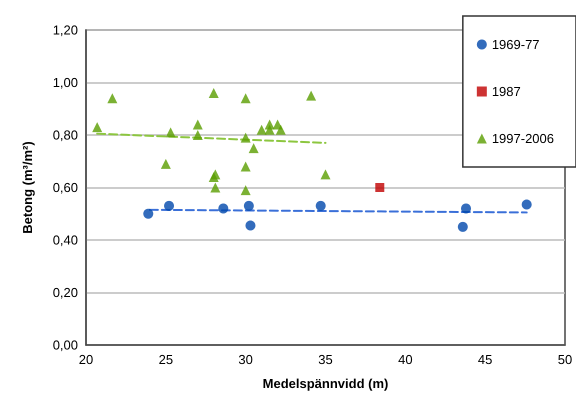 The height and width of the screenshot is (414, 584). What do you see at coordinates (485, 359) in the screenshot?
I see `x-tick-label: 45` at bounding box center [485, 359].